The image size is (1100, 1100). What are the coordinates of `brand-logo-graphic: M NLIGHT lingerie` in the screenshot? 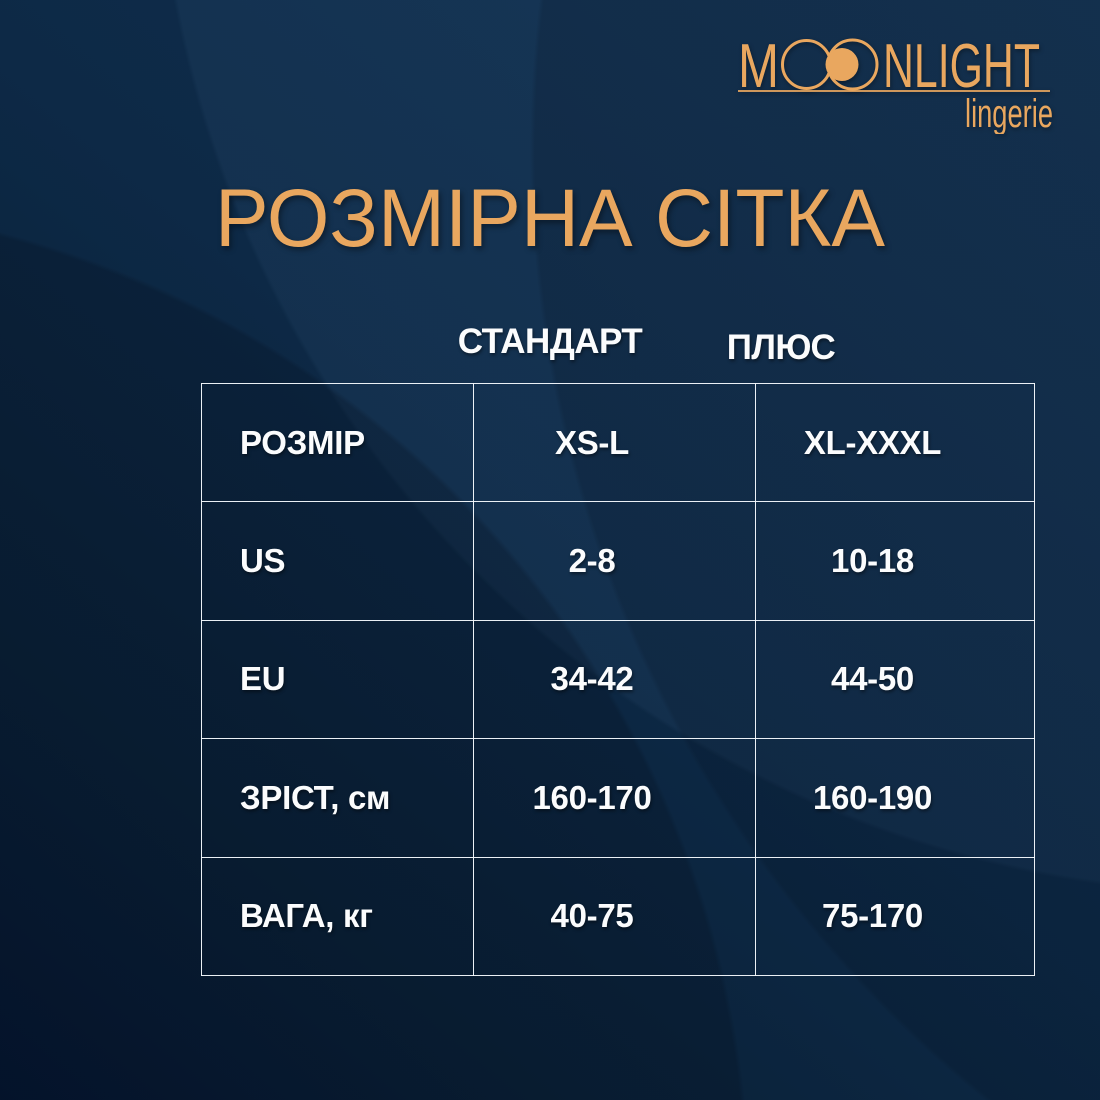 It's located at (895, 83).